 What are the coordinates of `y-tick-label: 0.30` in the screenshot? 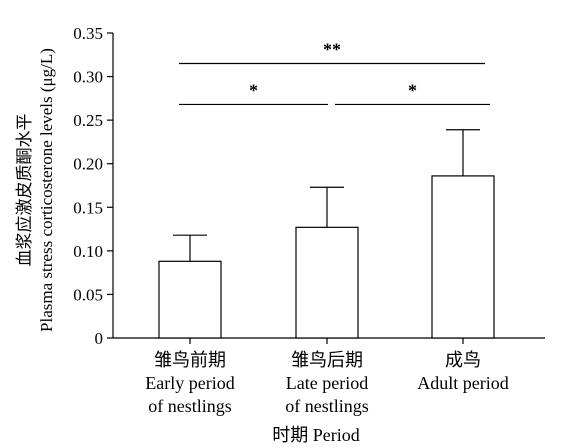 It's located at (88, 77).